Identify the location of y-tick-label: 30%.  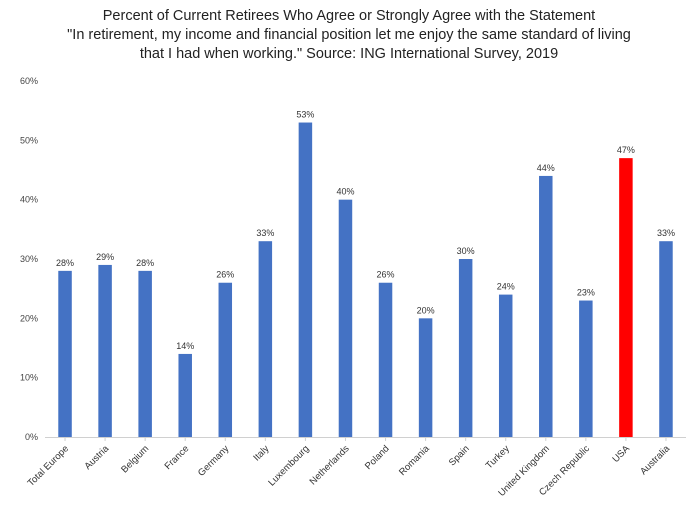
(29, 259).